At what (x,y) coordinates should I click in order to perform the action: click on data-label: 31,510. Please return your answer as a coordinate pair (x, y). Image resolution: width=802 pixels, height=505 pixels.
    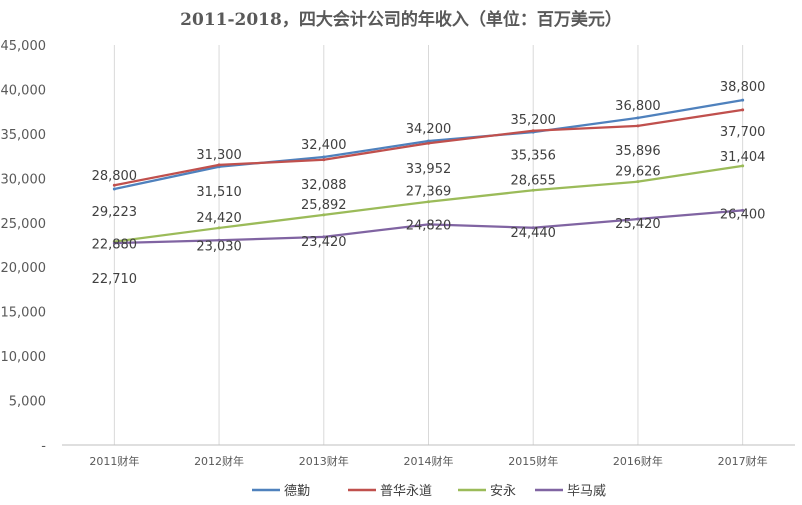
    Looking at the image, I should click on (219, 192).